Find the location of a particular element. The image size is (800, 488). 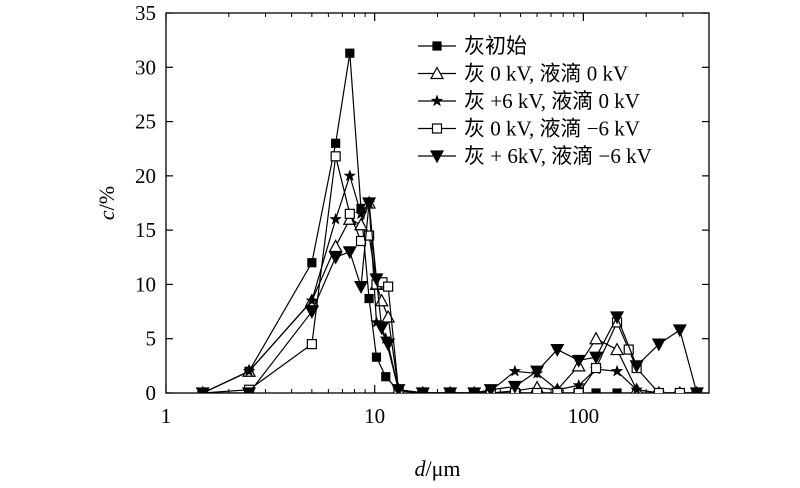

x-tick-label: 100 is located at coordinates (584, 416).